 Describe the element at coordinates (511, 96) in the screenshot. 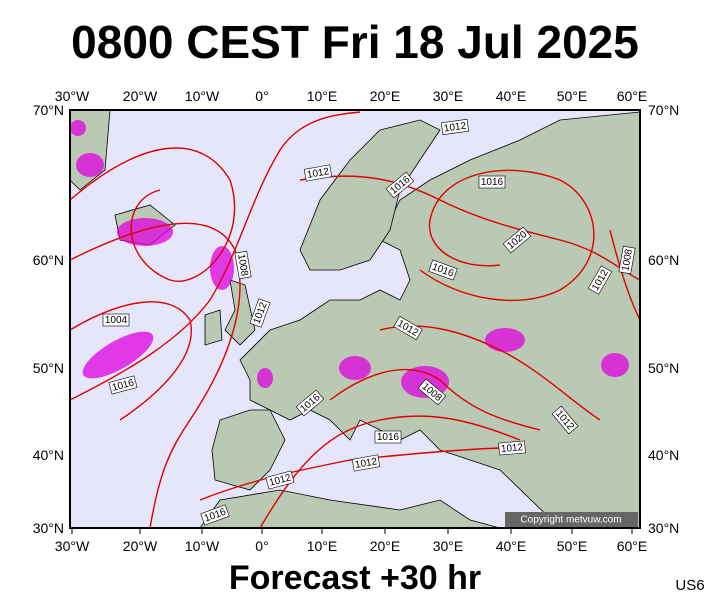

I see `lon-label-top: 40°E` at that location.